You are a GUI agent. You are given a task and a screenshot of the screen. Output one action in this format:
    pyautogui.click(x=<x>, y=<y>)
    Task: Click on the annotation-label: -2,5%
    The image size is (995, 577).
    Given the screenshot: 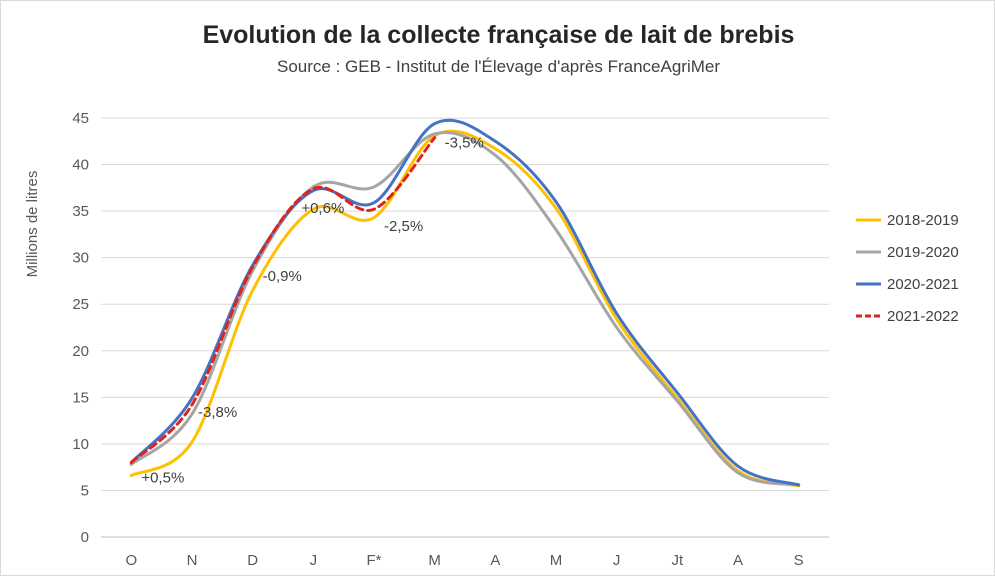 What is the action you would take?
    pyautogui.click(x=403, y=226)
    